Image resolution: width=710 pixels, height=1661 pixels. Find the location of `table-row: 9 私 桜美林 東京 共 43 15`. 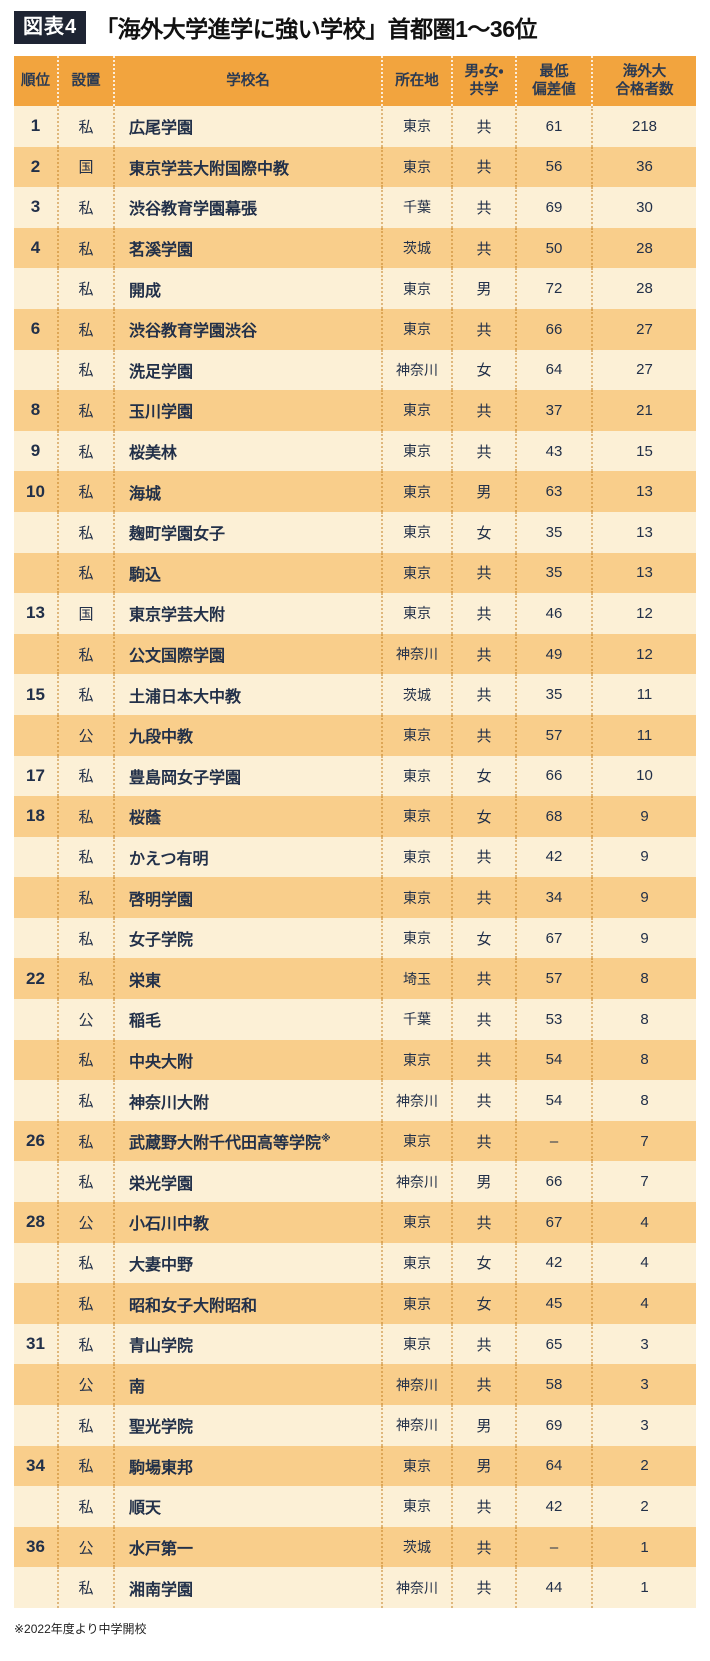

table-row: 9 私 桜美林 東京 共 43 15 is located at coordinates (355, 451).